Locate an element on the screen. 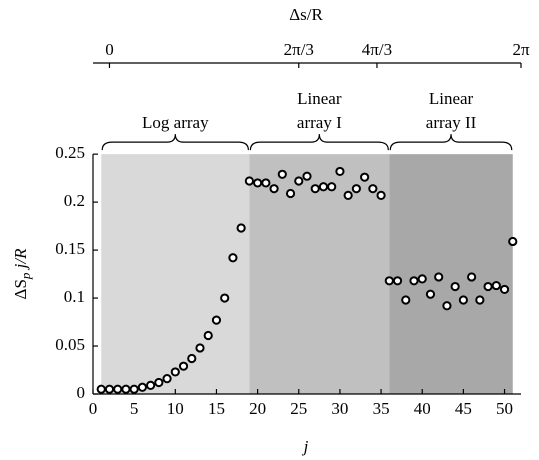 This screenshot has height=460, width=539. top-tick-label: 2π/3 is located at coordinates (299, 49).